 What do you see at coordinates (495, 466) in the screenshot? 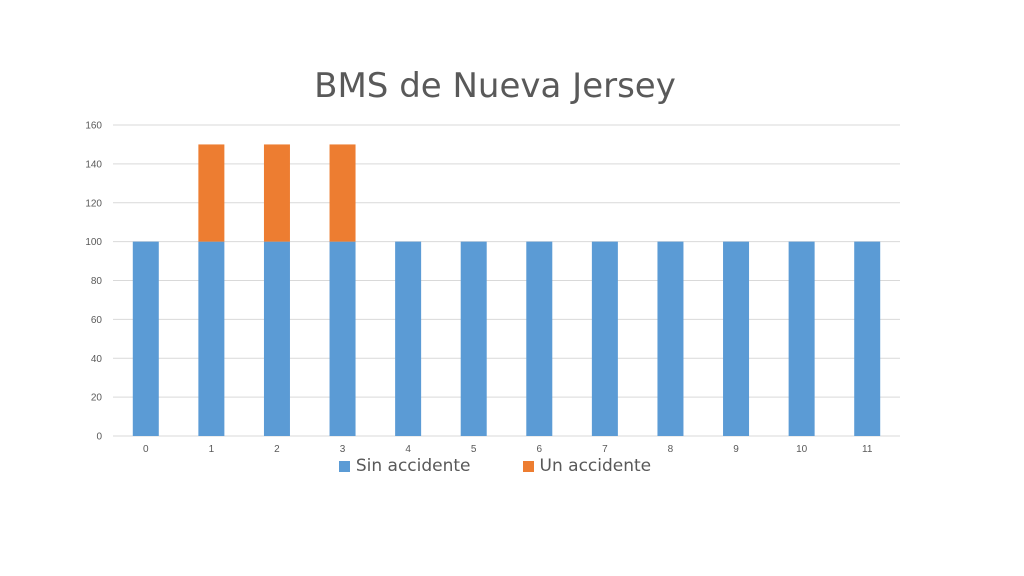
I see `legend: Sin accidente Un accidente` at bounding box center [495, 466].